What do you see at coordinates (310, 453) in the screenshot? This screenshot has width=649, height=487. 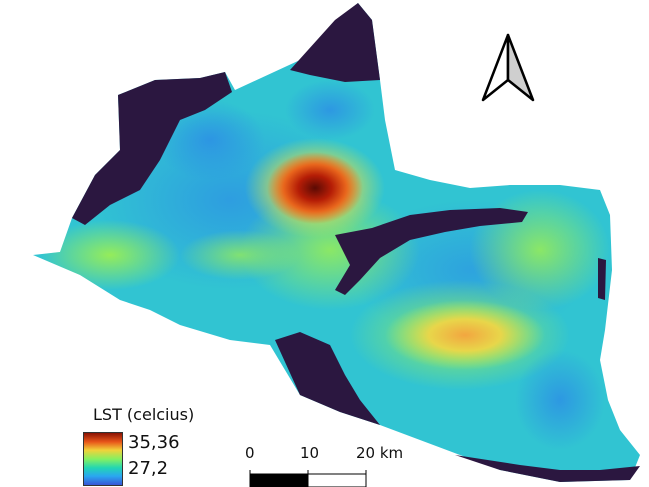 I see `scale-label-10: 10` at bounding box center [310, 453].